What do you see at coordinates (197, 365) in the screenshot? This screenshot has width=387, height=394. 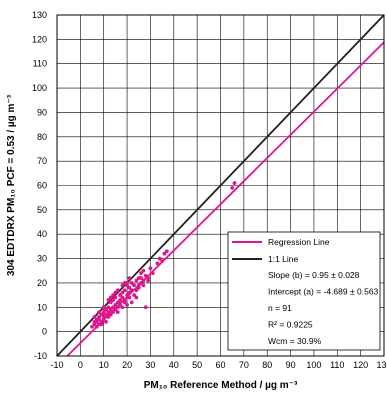 I see `x-tick-label: 50` at bounding box center [197, 365].